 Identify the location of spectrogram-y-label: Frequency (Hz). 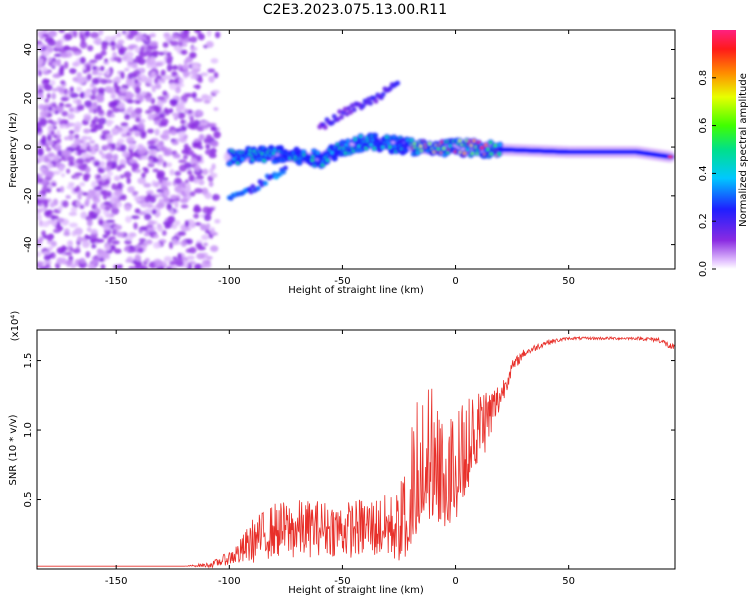
(13, 150).